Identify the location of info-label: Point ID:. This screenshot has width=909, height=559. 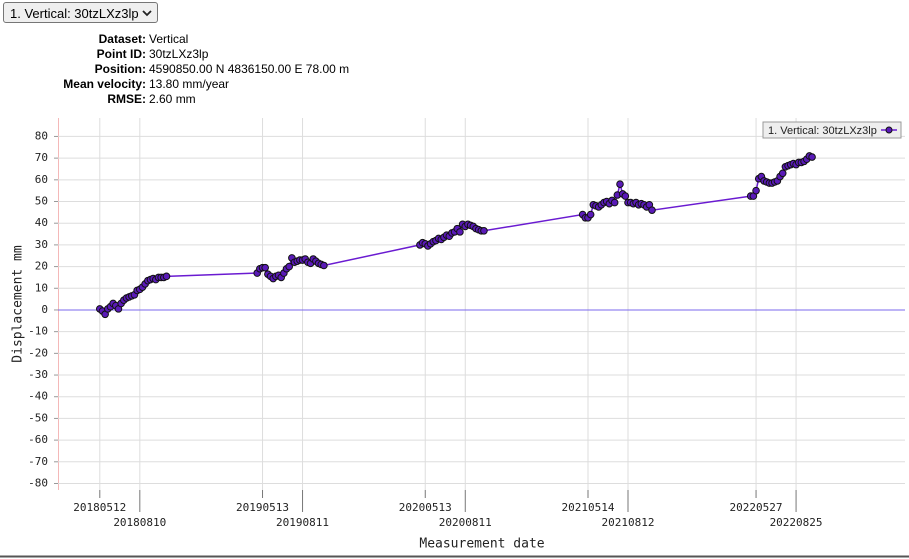
(121, 54).